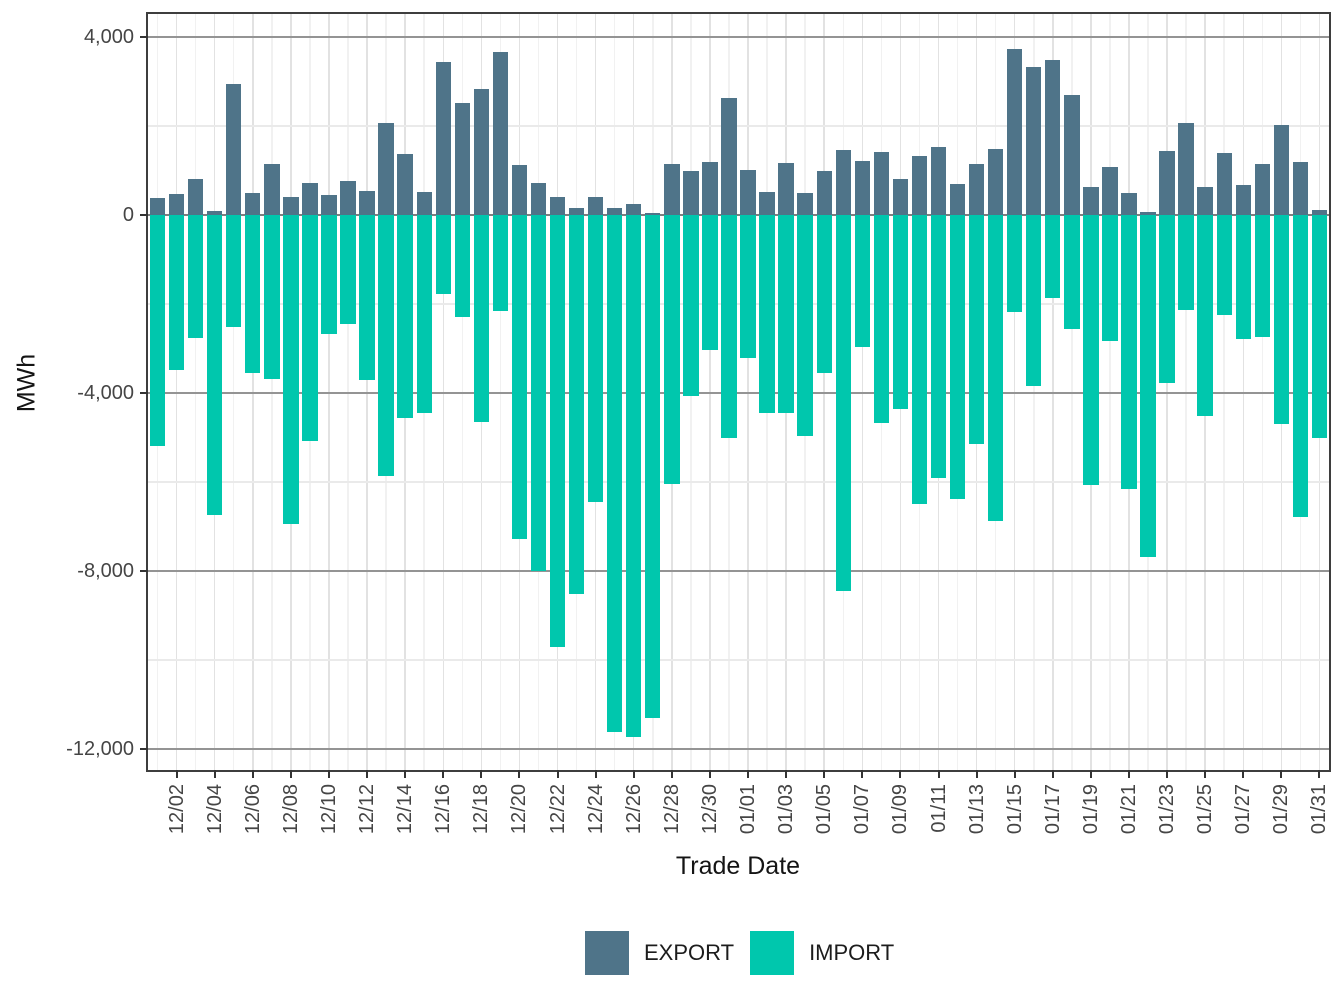 The image size is (1344, 1008). Describe the element at coordinates (957, 357) in the screenshot. I see `bar-import-01/12` at that location.